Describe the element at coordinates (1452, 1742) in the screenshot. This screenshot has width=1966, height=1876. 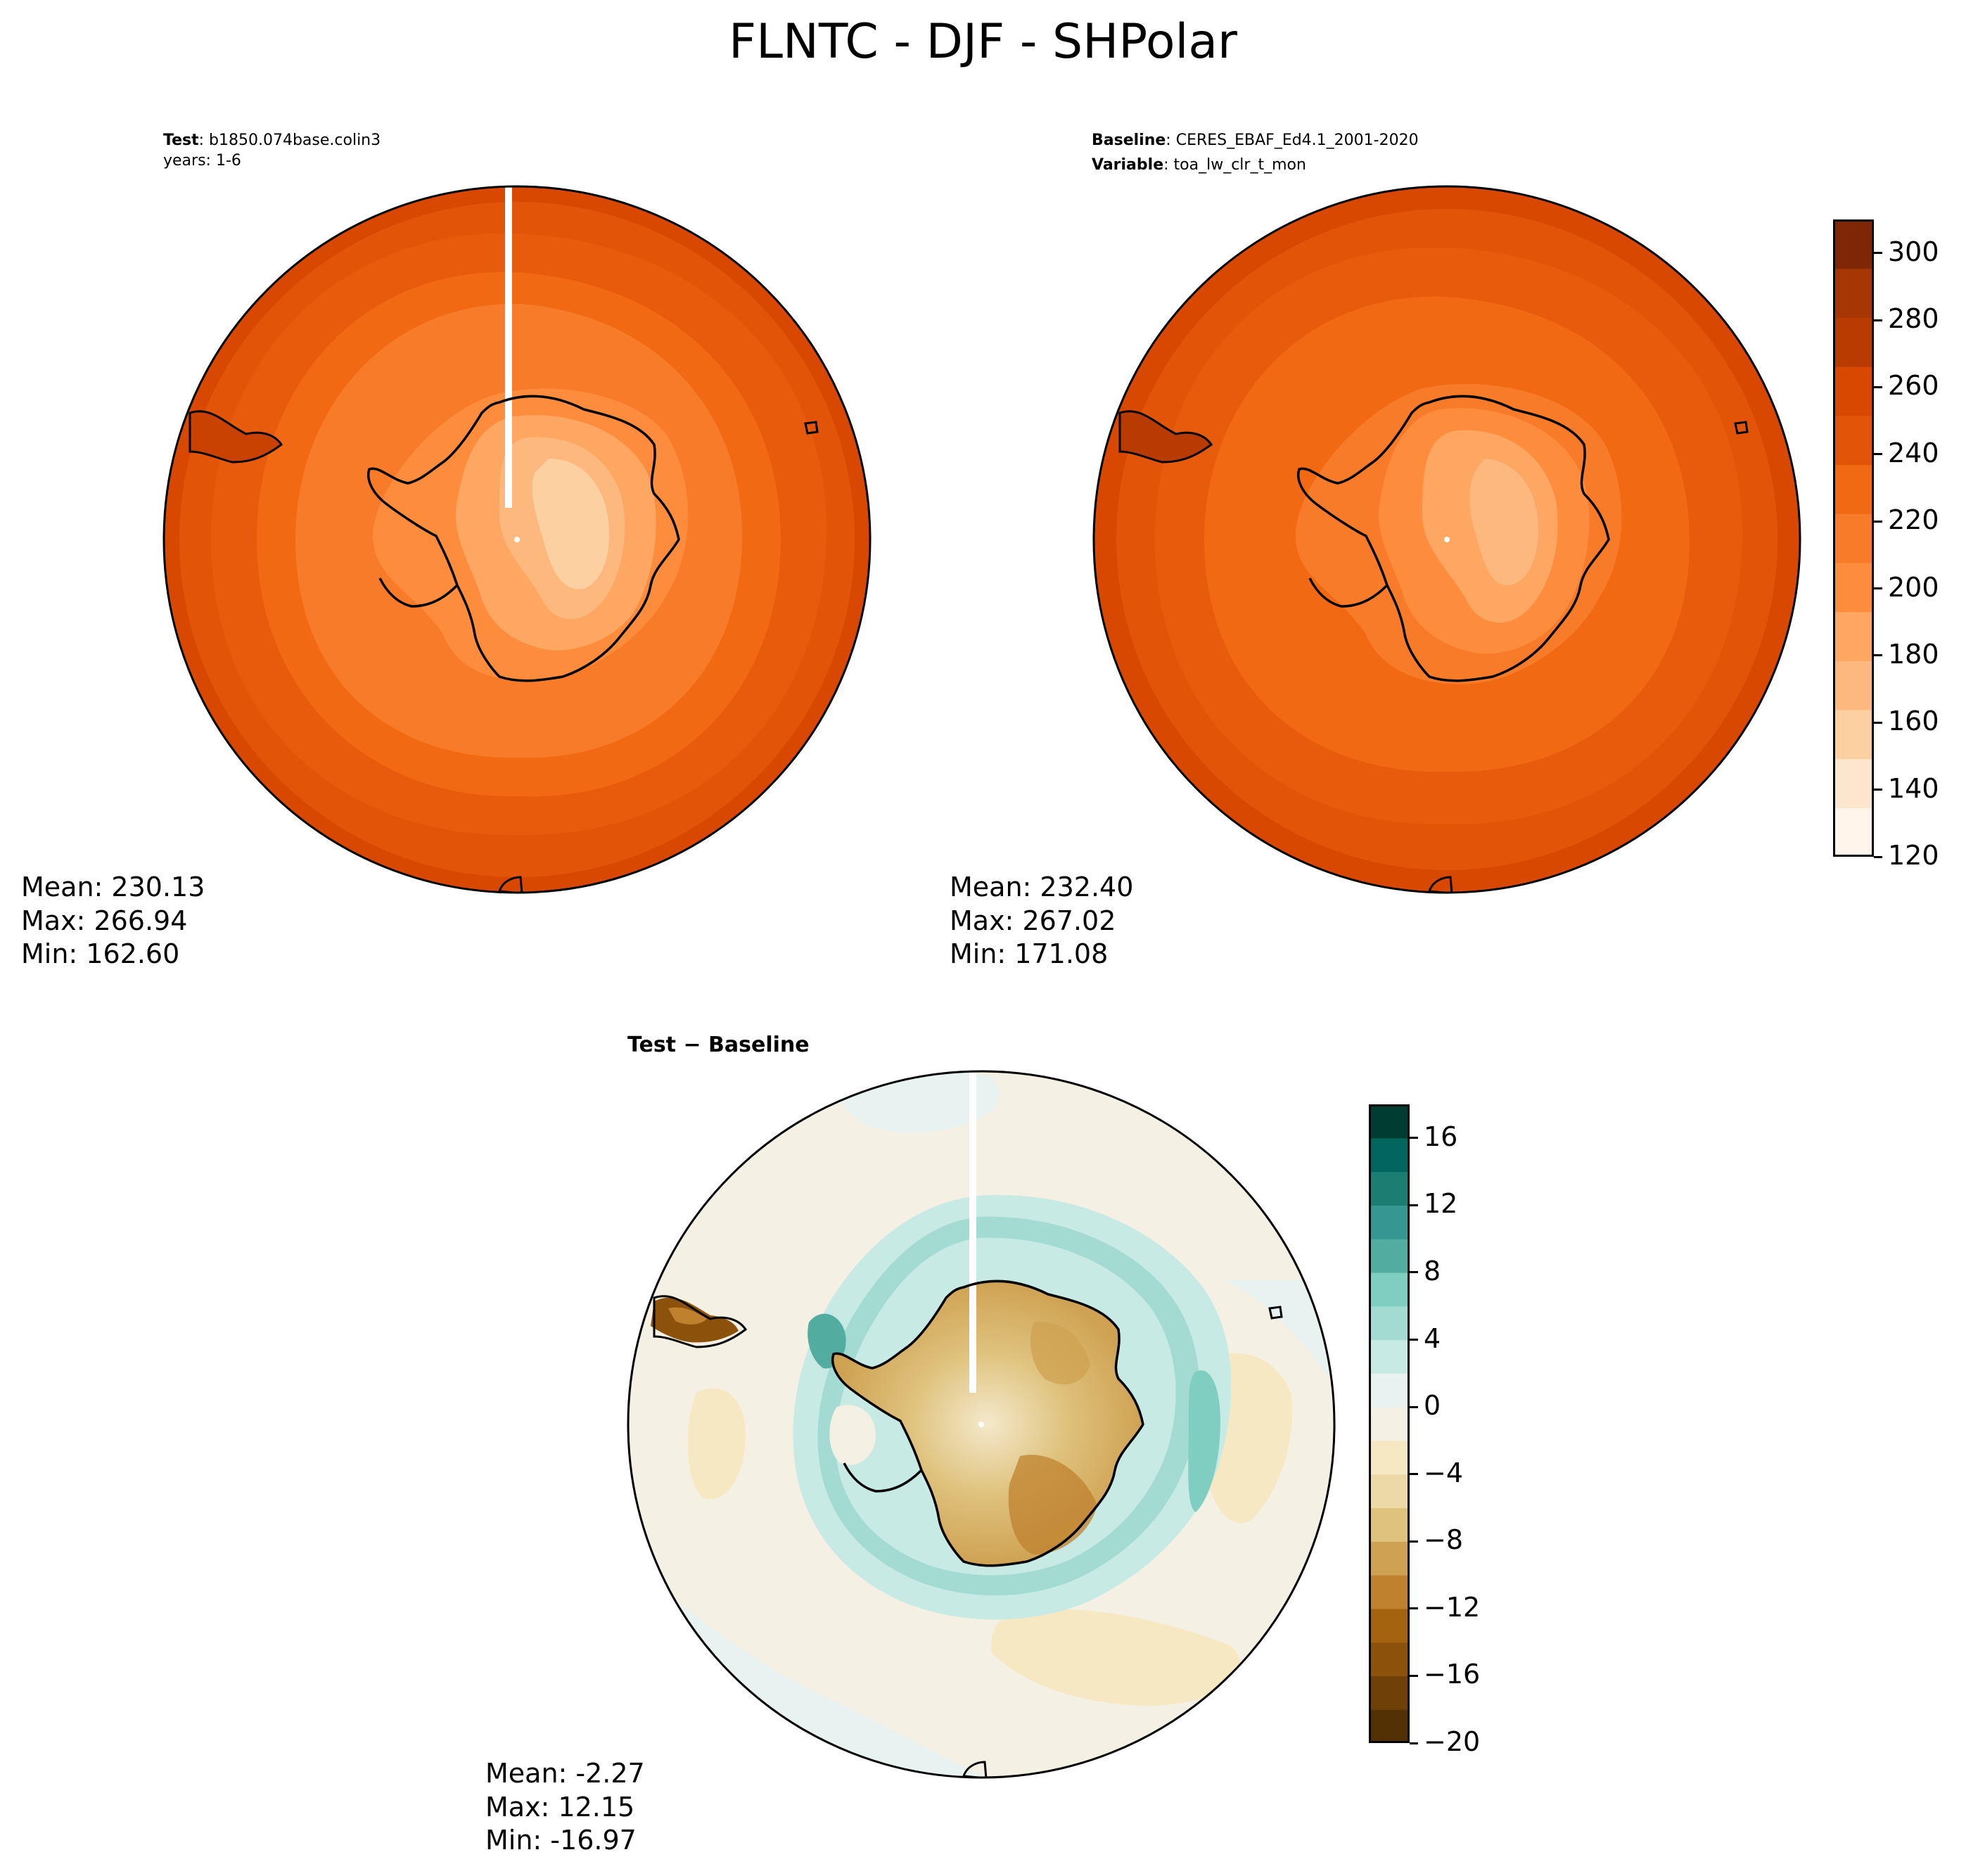
I see `colorbar-tick-label: −20` at that location.